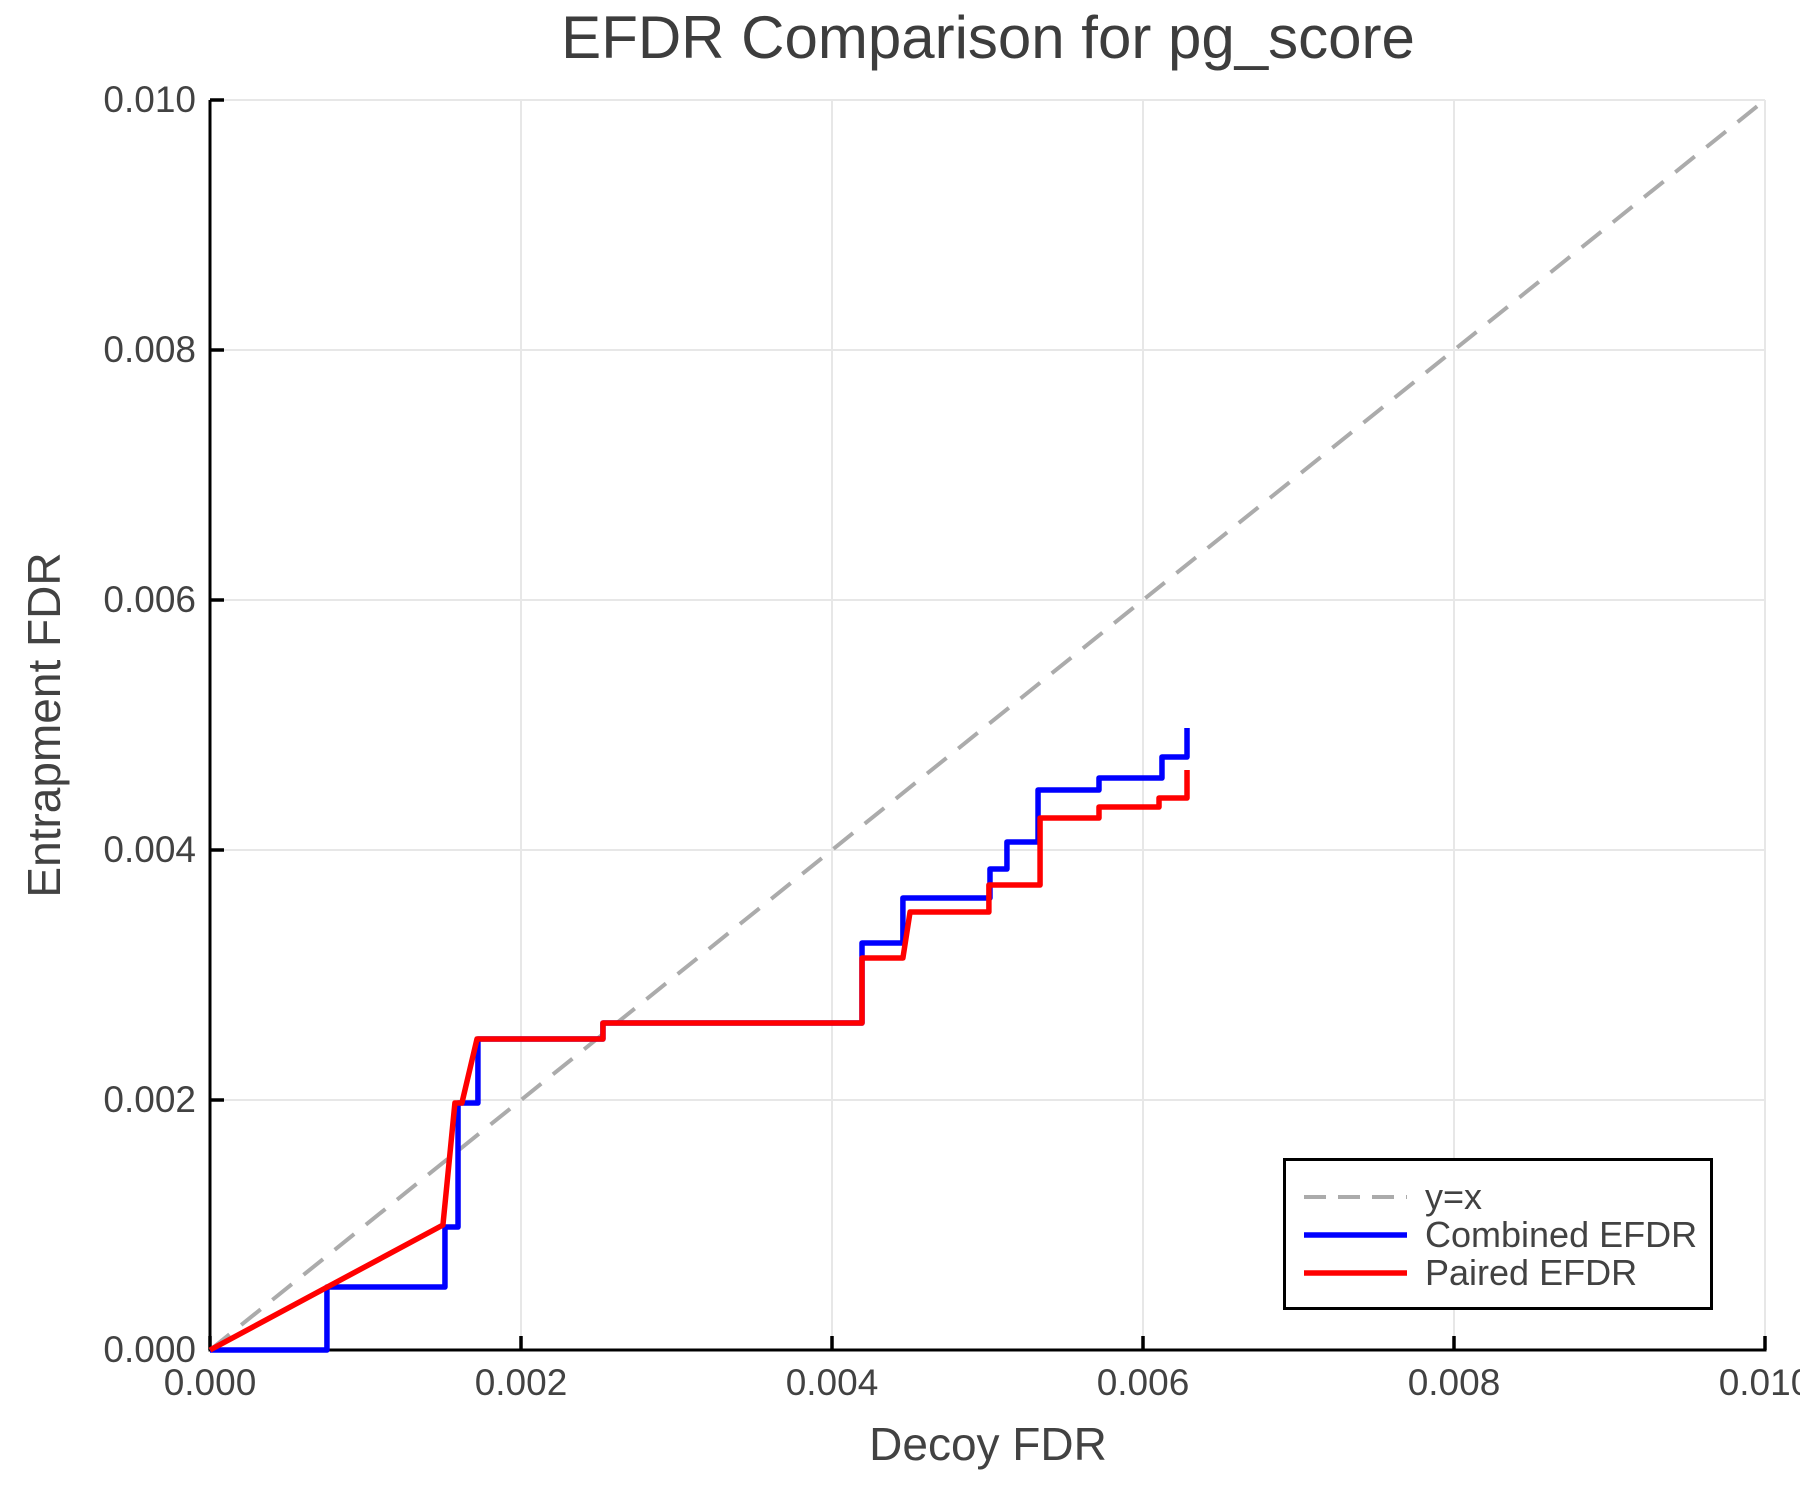  I want to click on identity-line-icon, so click(1355, 1197).